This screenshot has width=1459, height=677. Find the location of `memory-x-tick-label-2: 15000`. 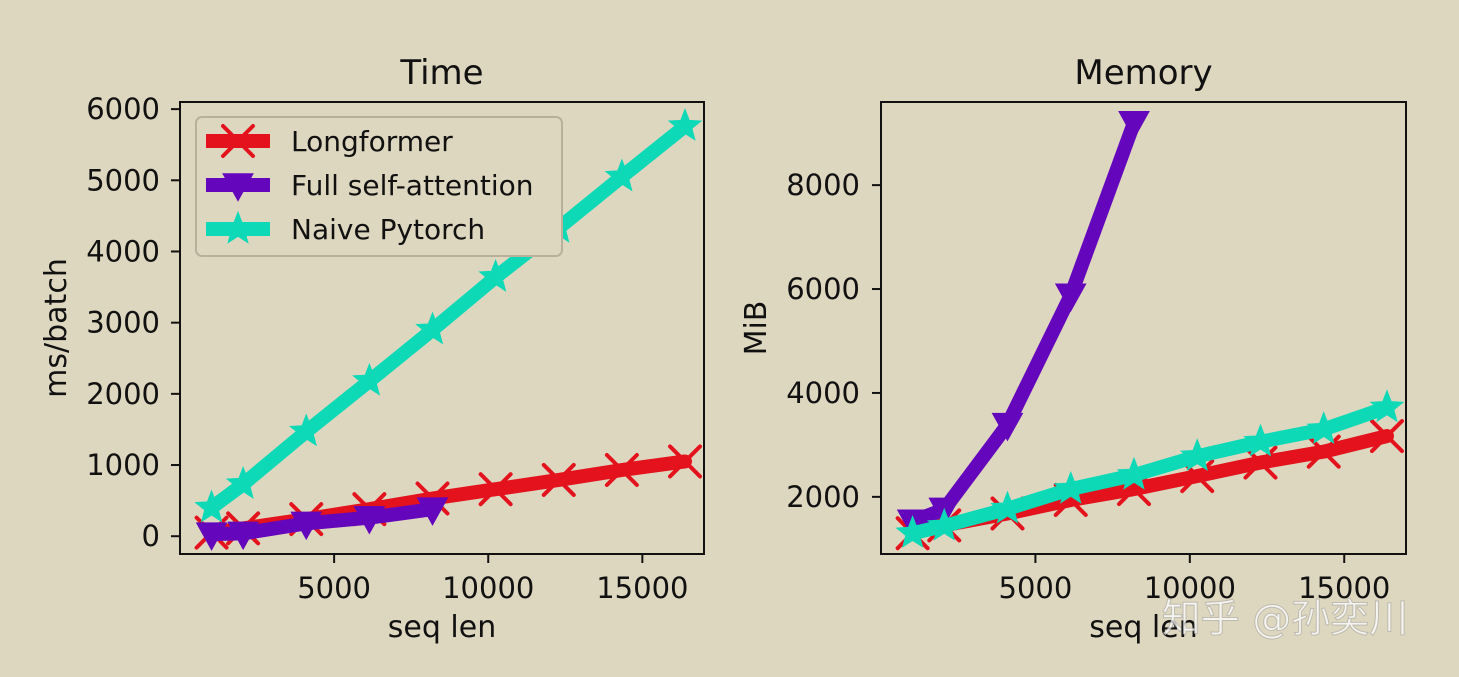

memory-x-tick-label-2: 15000 is located at coordinates (1344, 588).